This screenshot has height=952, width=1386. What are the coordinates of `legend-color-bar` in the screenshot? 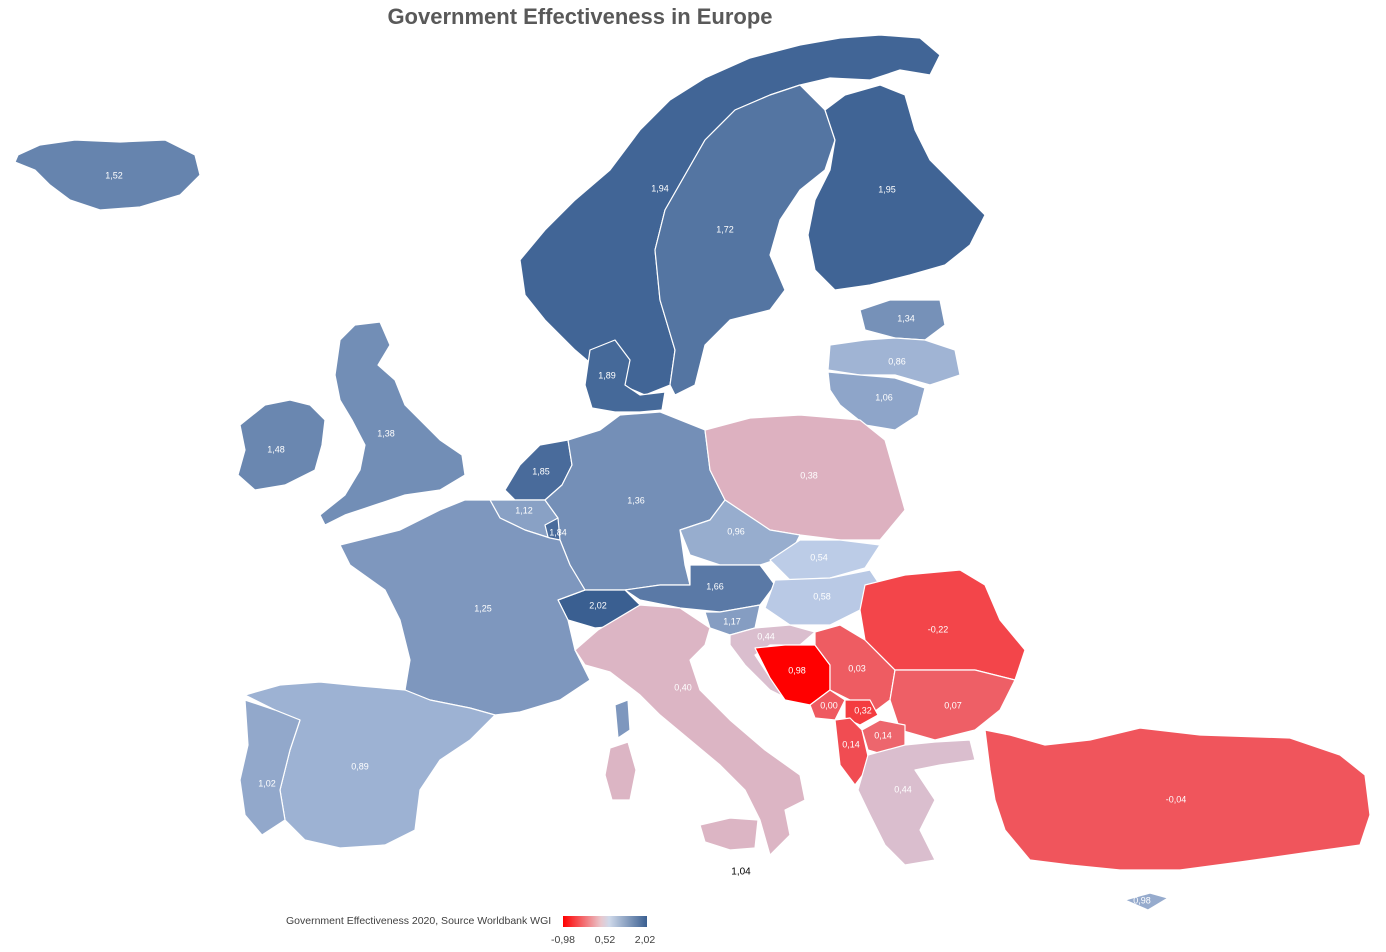 It's located at (605, 921).